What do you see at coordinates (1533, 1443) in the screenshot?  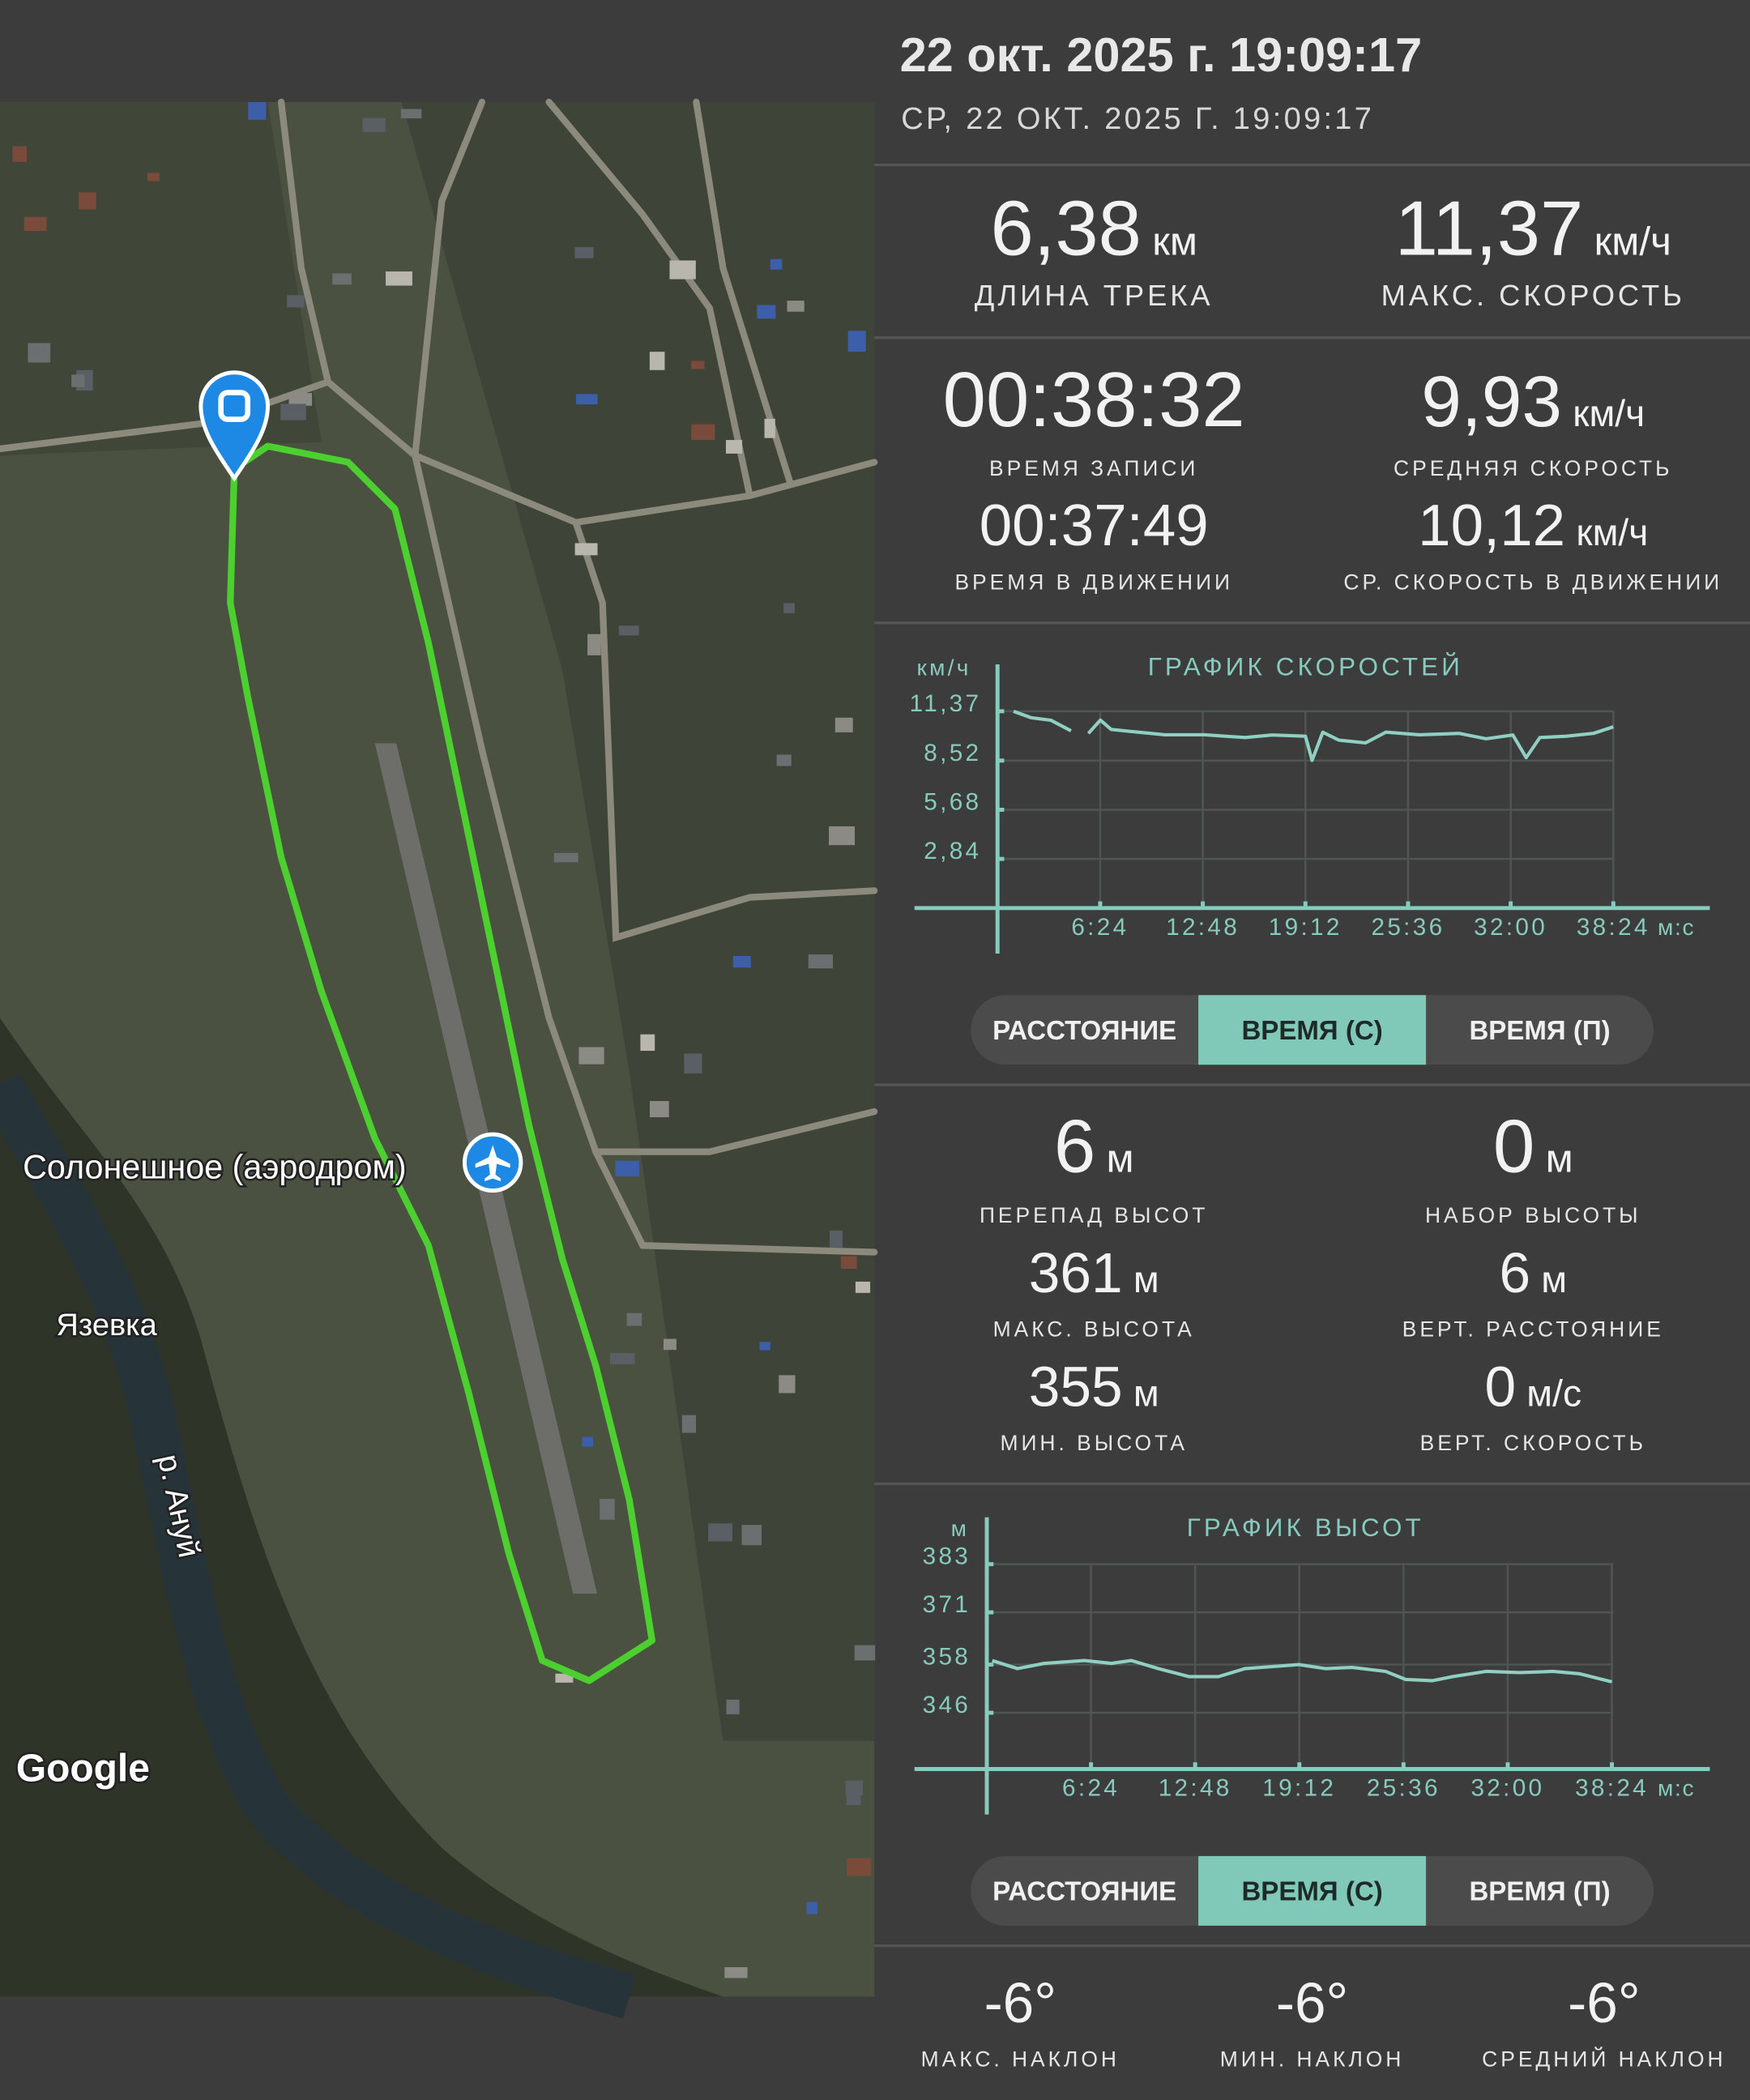 I see `stat-label: ВЕРТ. СКОРОСТЬ` at bounding box center [1533, 1443].